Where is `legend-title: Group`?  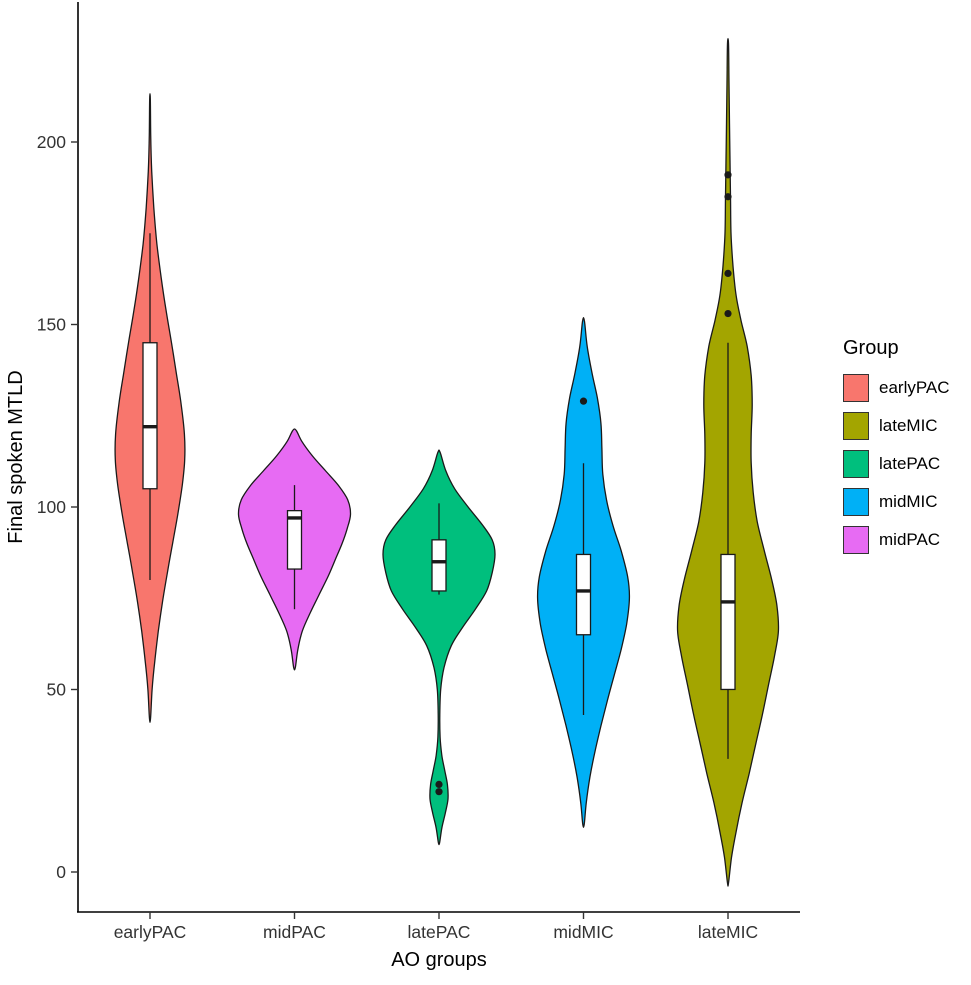
legend-title: Group is located at coordinates (871, 348).